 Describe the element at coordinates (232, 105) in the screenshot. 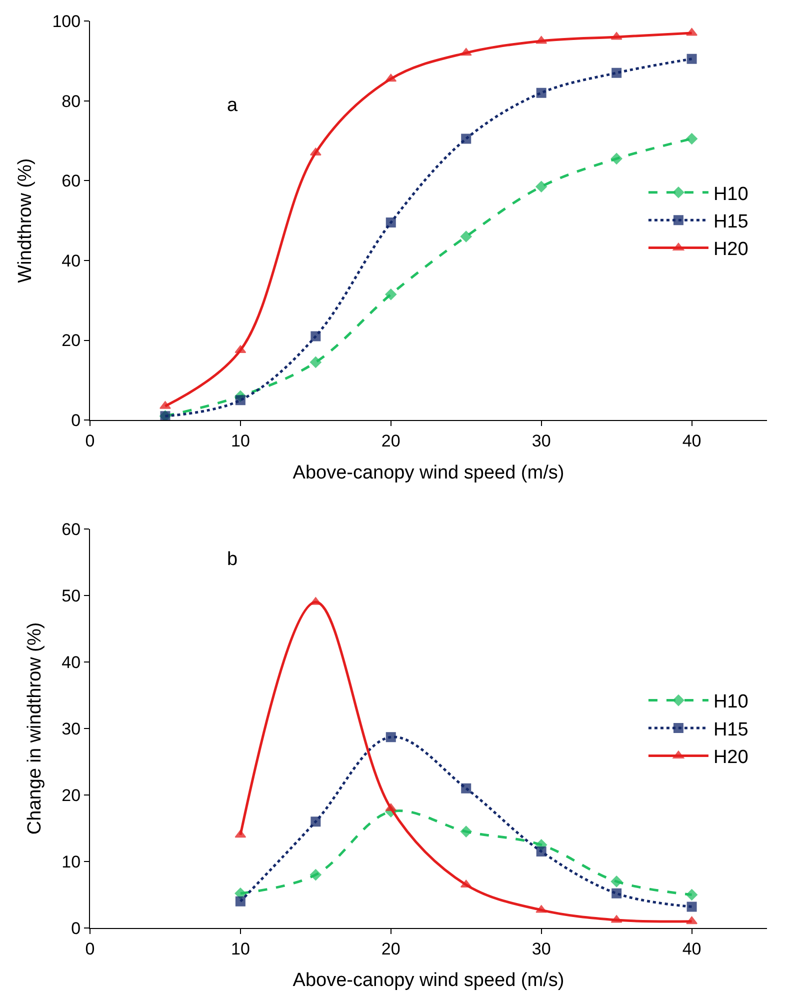

I see `annotation: a` at that location.